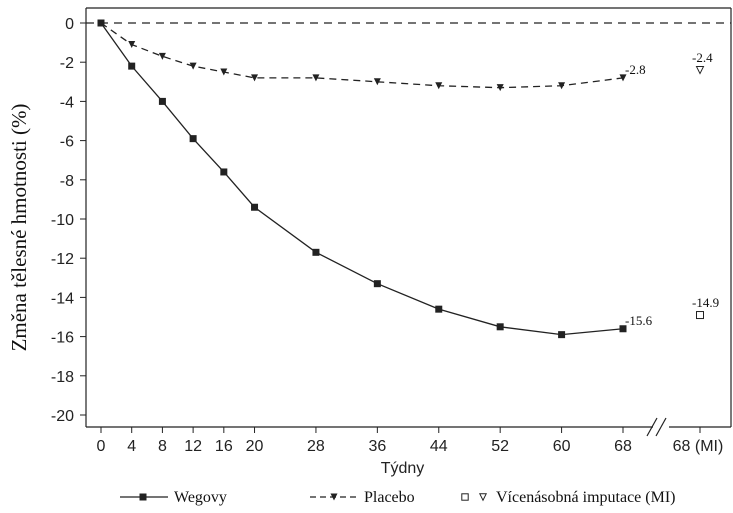 The width and height of the screenshot is (733, 513). What do you see at coordinates (193, 446) in the screenshot?
I see `x-tick-label: 12` at bounding box center [193, 446].